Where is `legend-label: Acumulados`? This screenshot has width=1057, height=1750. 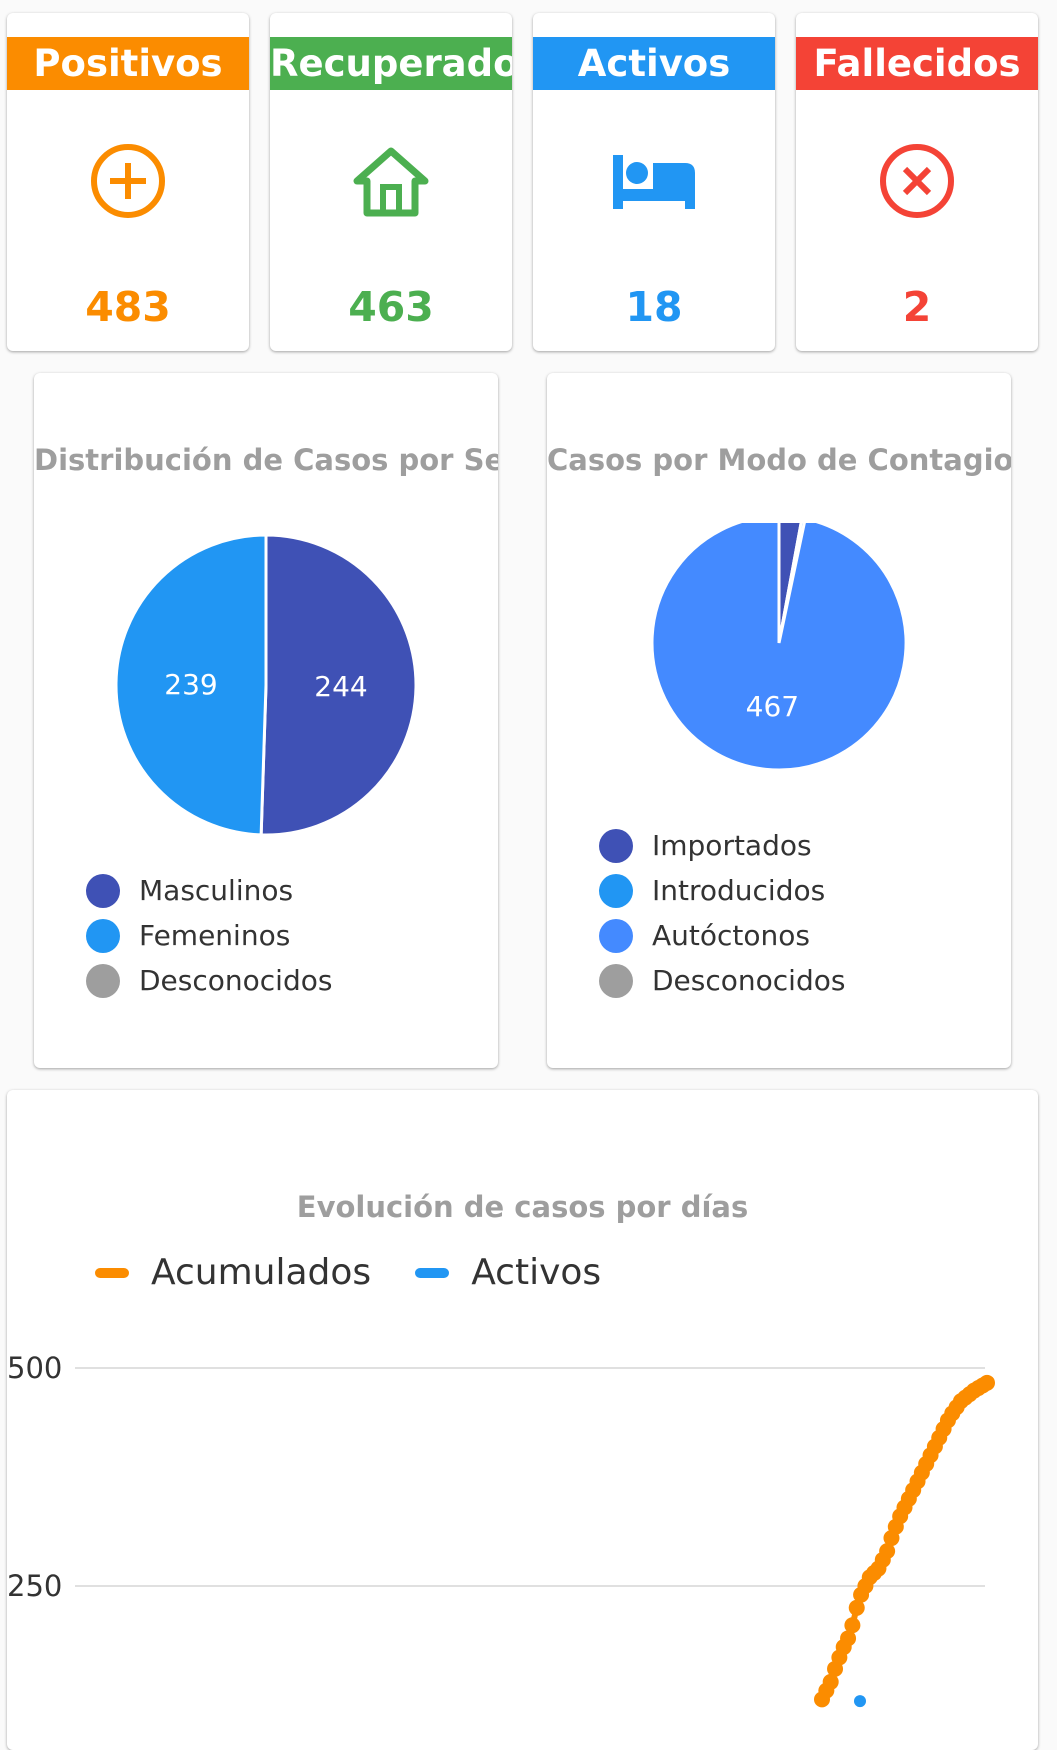 legend-label: Acumulados is located at coordinates (261, 1272).